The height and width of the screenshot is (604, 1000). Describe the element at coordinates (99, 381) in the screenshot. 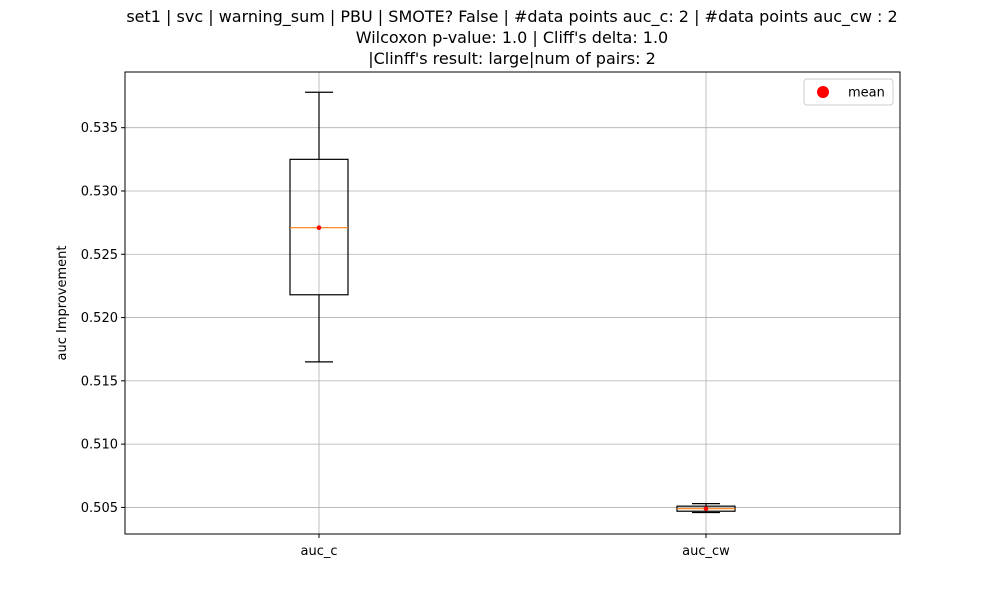

I see `y-tick-label: 0.515` at that location.